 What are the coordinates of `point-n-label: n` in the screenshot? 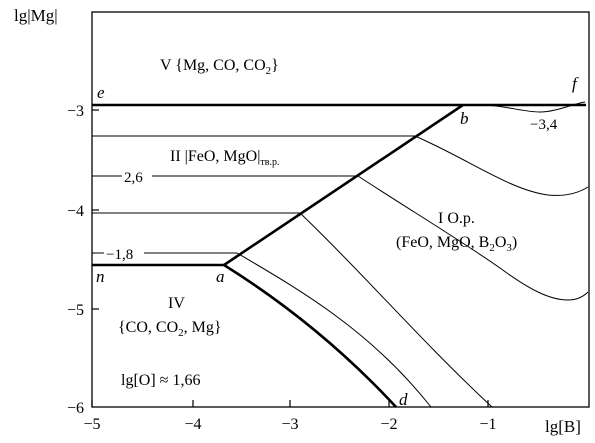 It's located at (100, 276).